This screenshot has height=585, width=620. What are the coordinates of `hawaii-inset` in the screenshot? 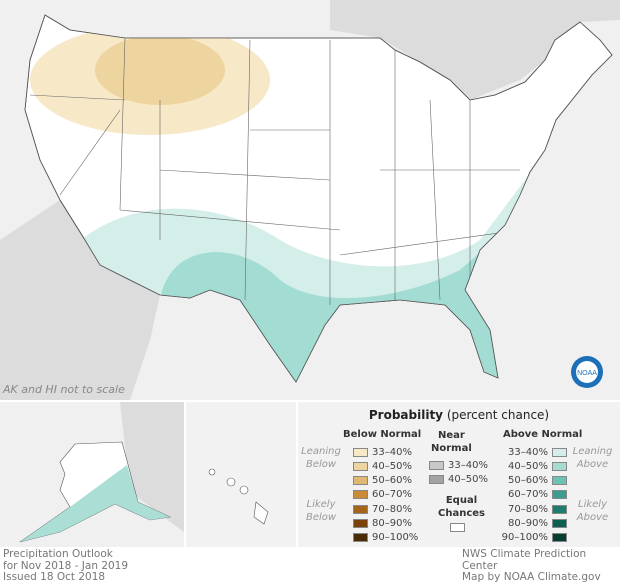 It's located at (241, 474).